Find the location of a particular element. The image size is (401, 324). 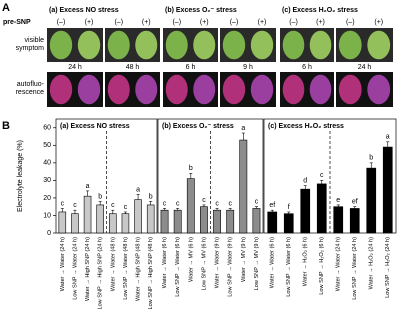

y-tick-label: 10 is located at coordinates (47, 215).